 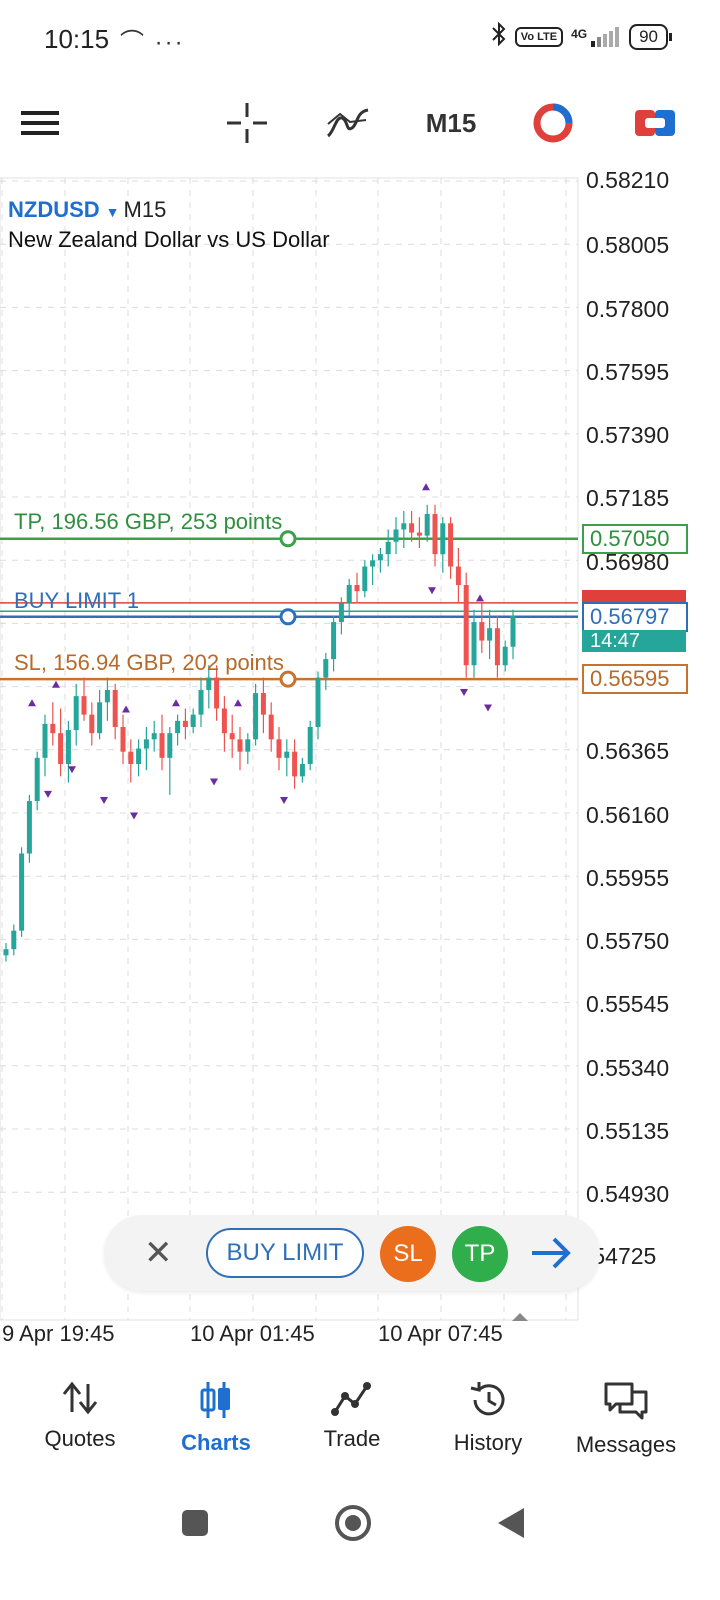 I want to click on price-axis-label: 0.55545, so click(x=628, y=1004).